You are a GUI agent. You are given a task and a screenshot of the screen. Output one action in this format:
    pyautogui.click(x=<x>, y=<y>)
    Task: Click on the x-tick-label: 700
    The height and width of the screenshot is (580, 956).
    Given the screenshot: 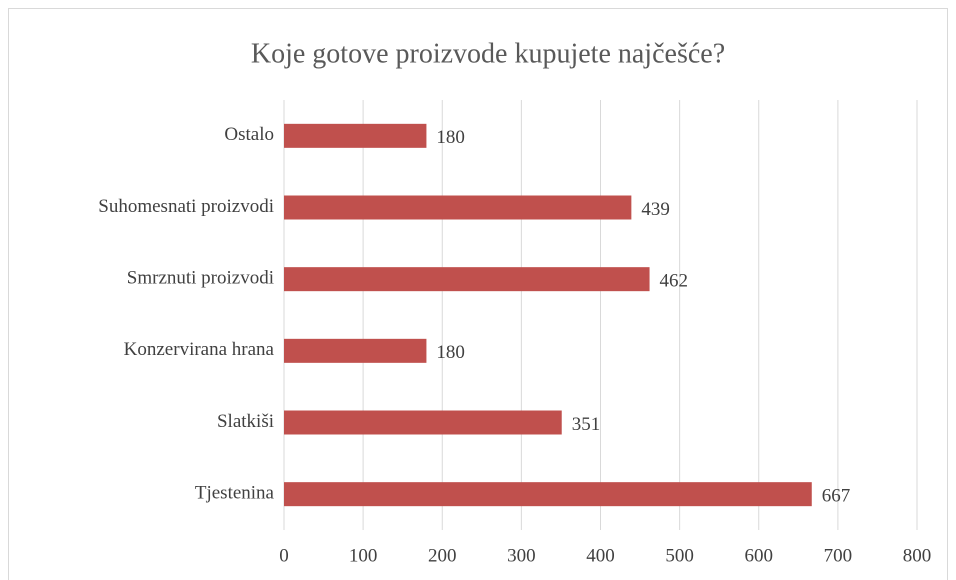 What is the action you would take?
    pyautogui.click(x=838, y=555)
    